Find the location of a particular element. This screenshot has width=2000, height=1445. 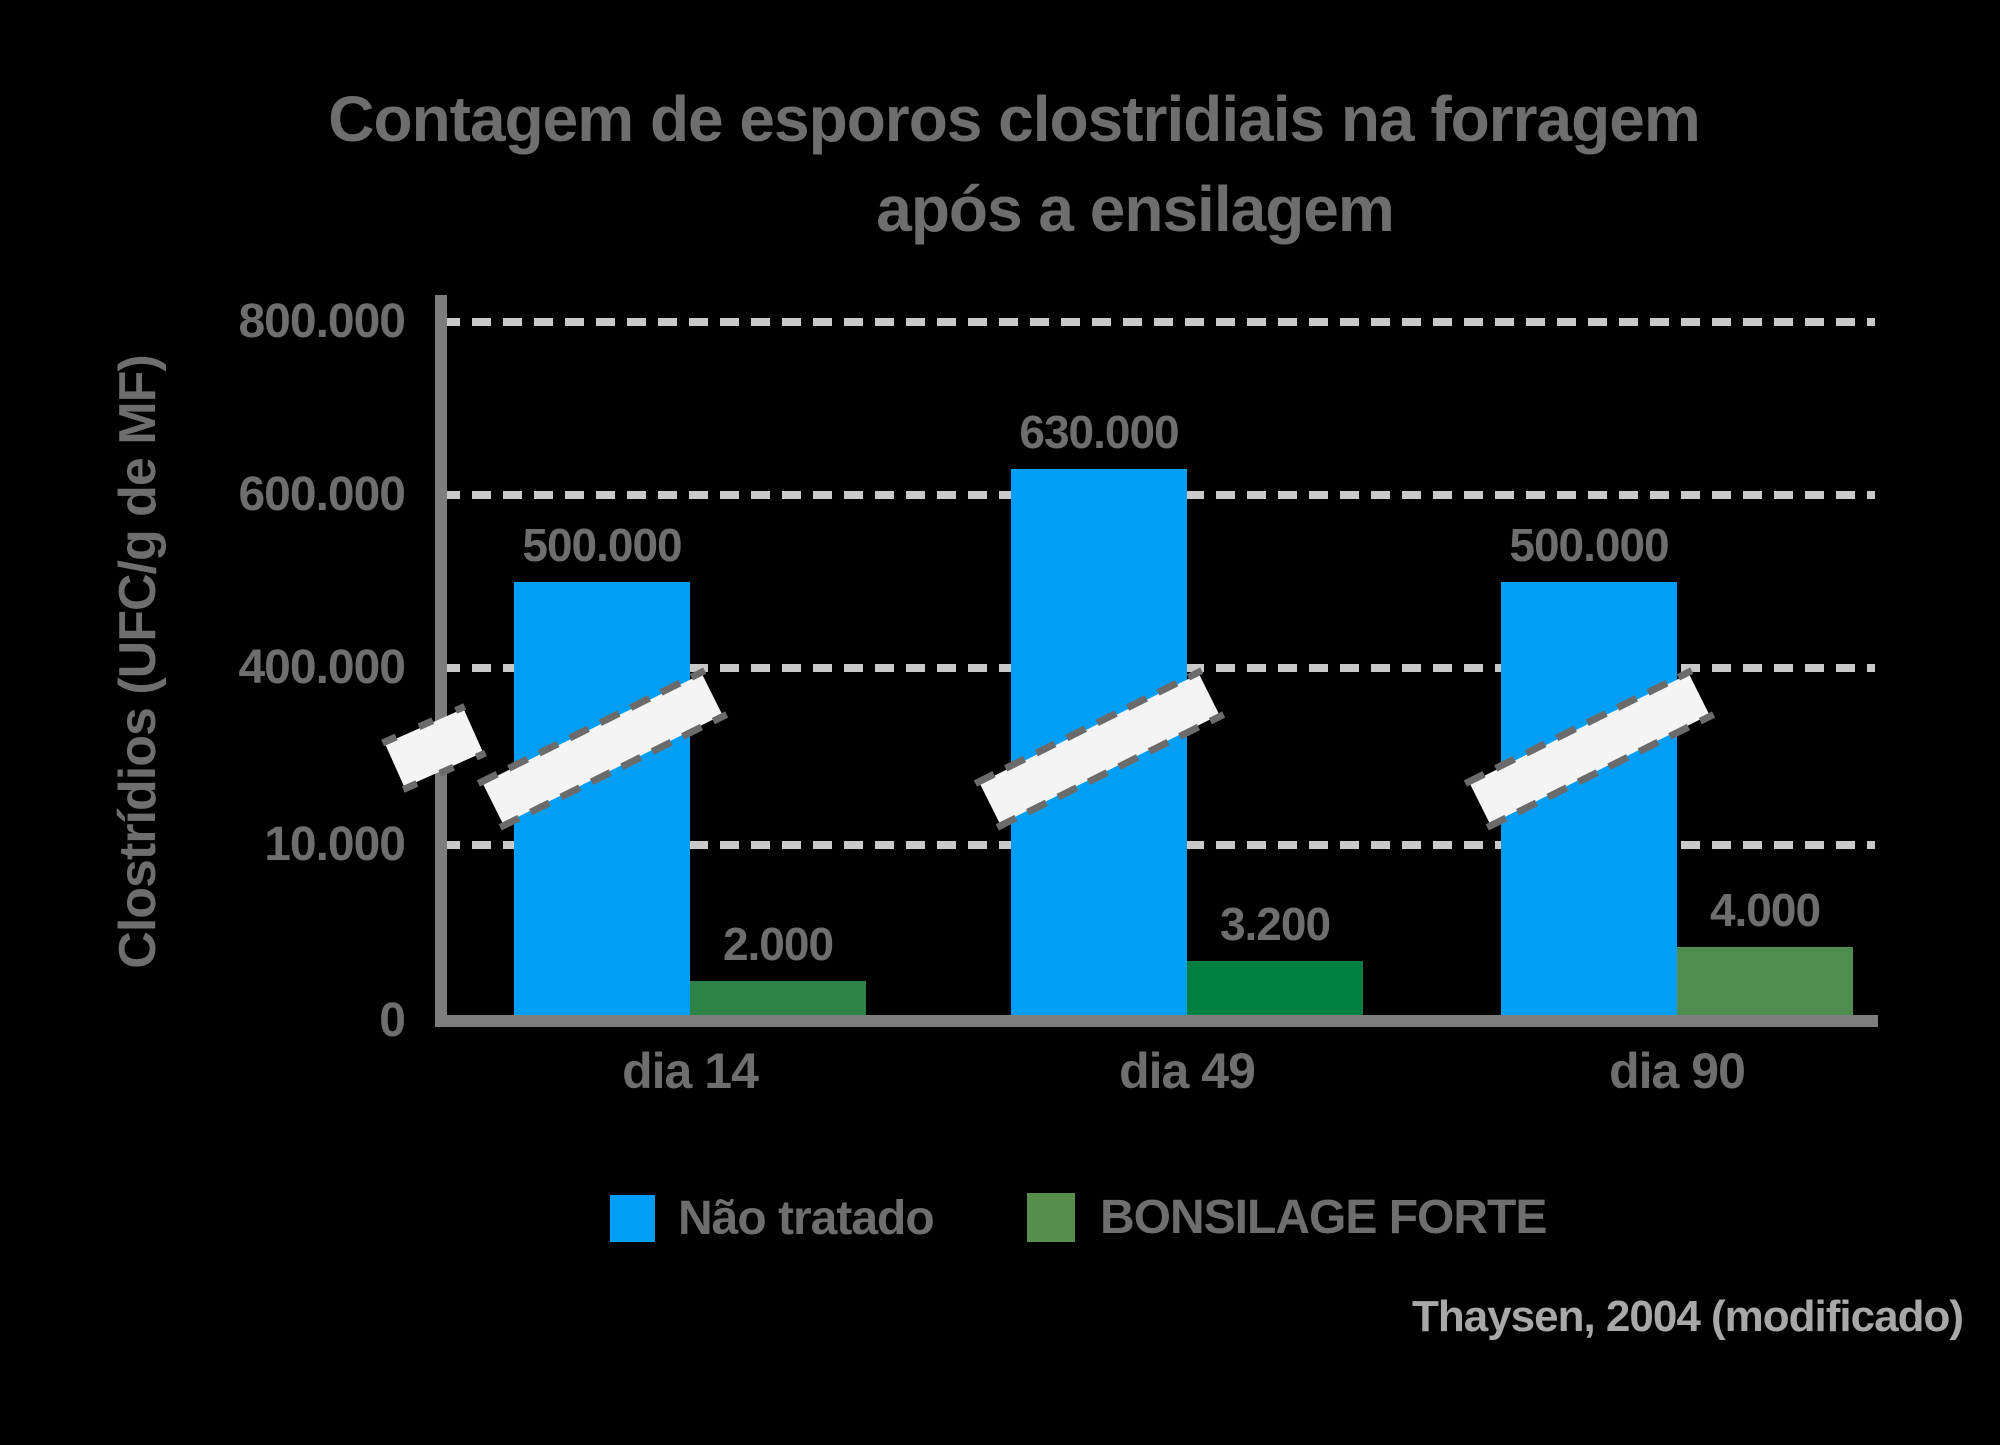

legend-label-nao-tratado: Não tratado is located at coordinates (806, 1218).